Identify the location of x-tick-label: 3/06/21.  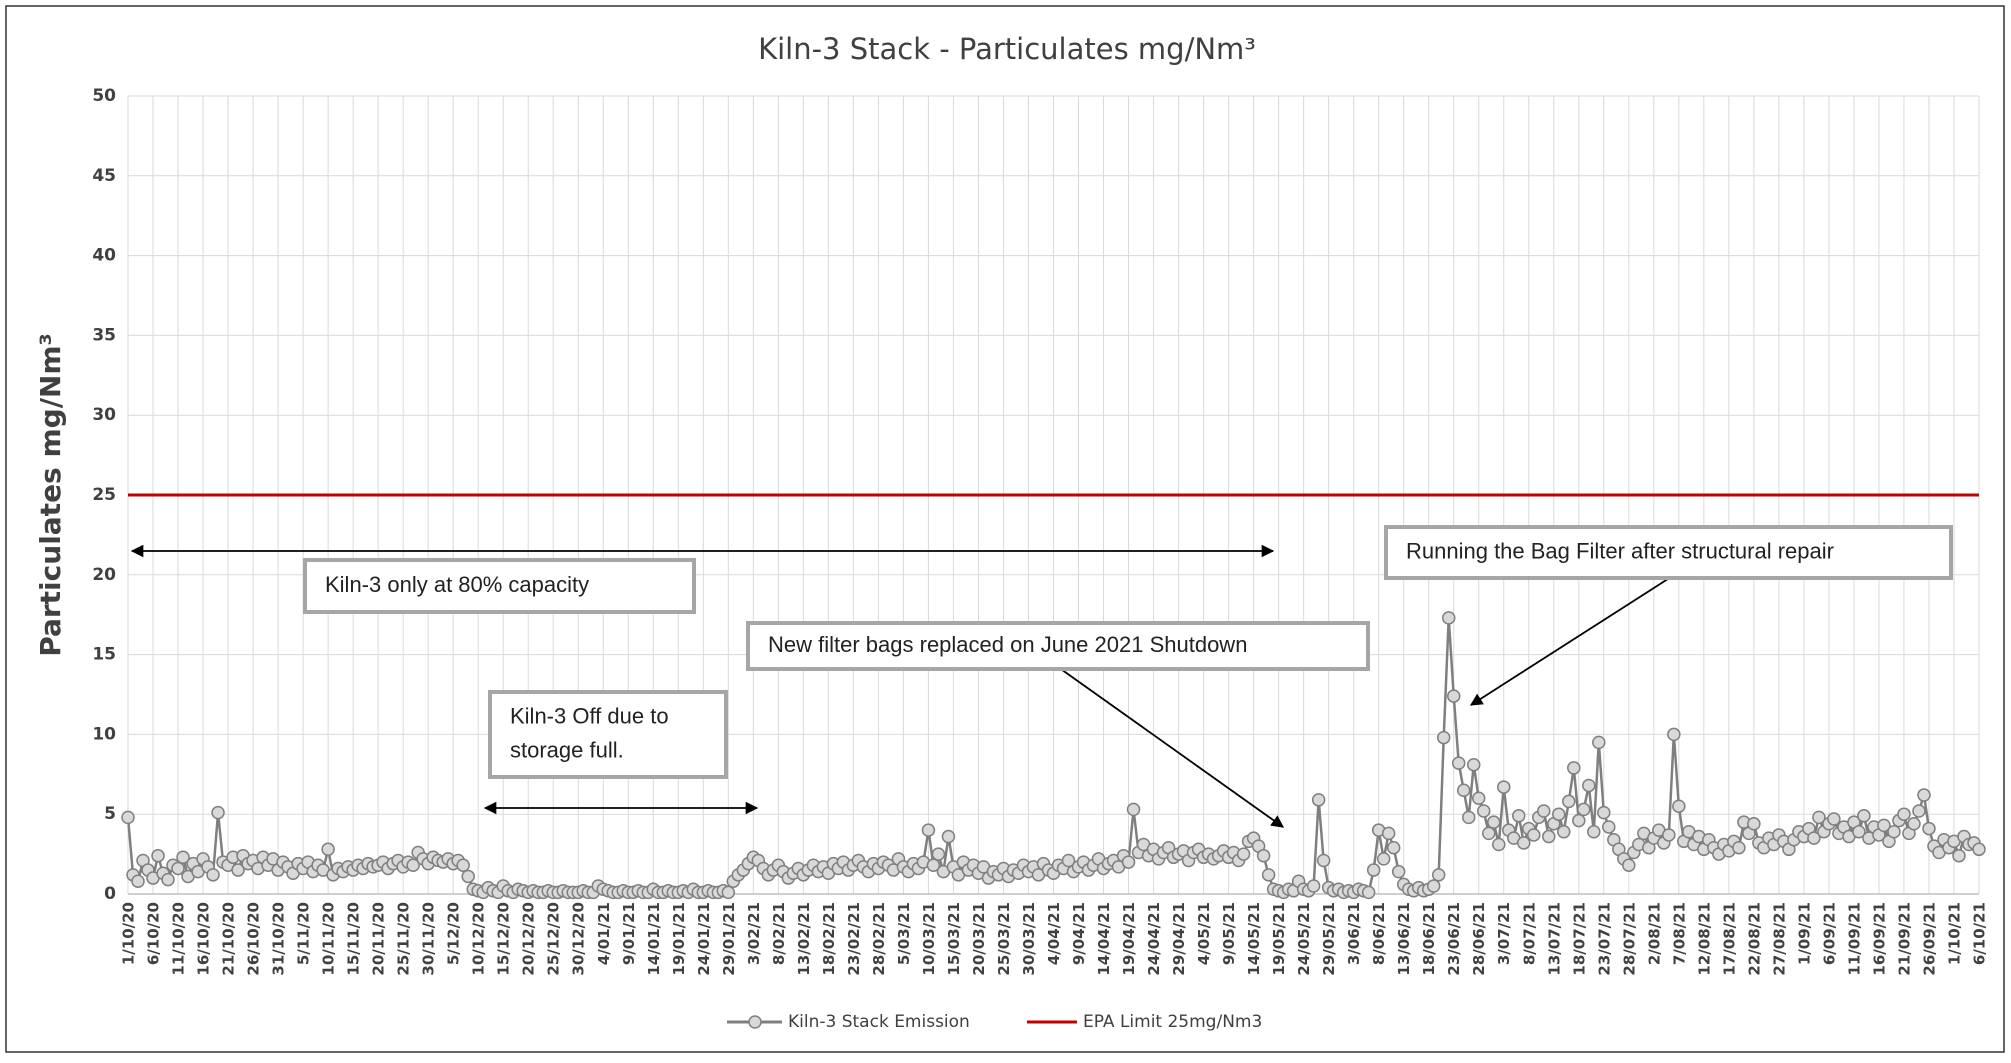
(1354, 933).